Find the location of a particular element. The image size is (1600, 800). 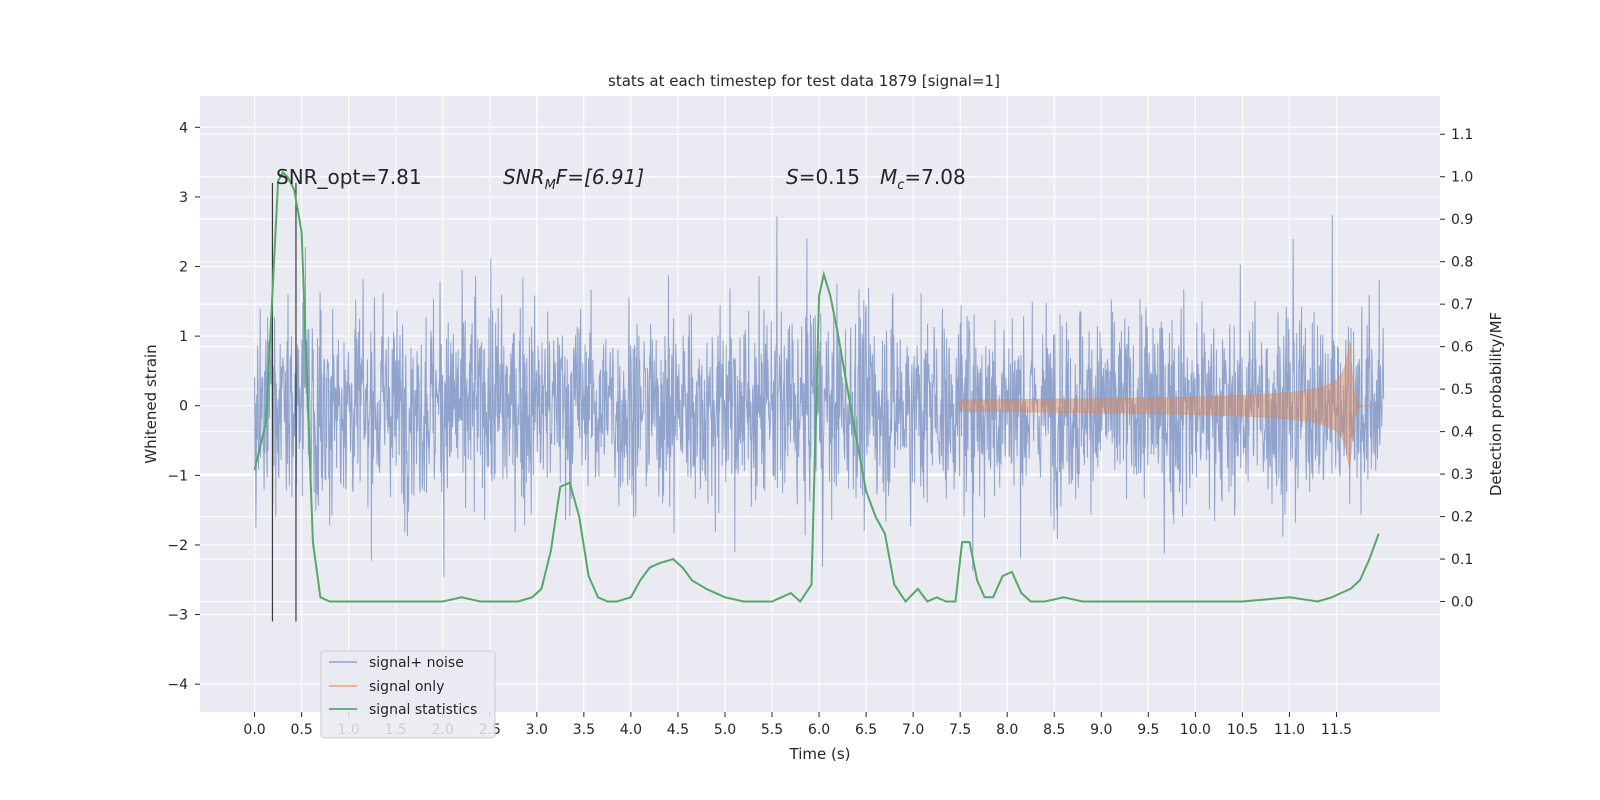

y-right-tick-label-11: 1.1 is located at coordinates (1462, 135).